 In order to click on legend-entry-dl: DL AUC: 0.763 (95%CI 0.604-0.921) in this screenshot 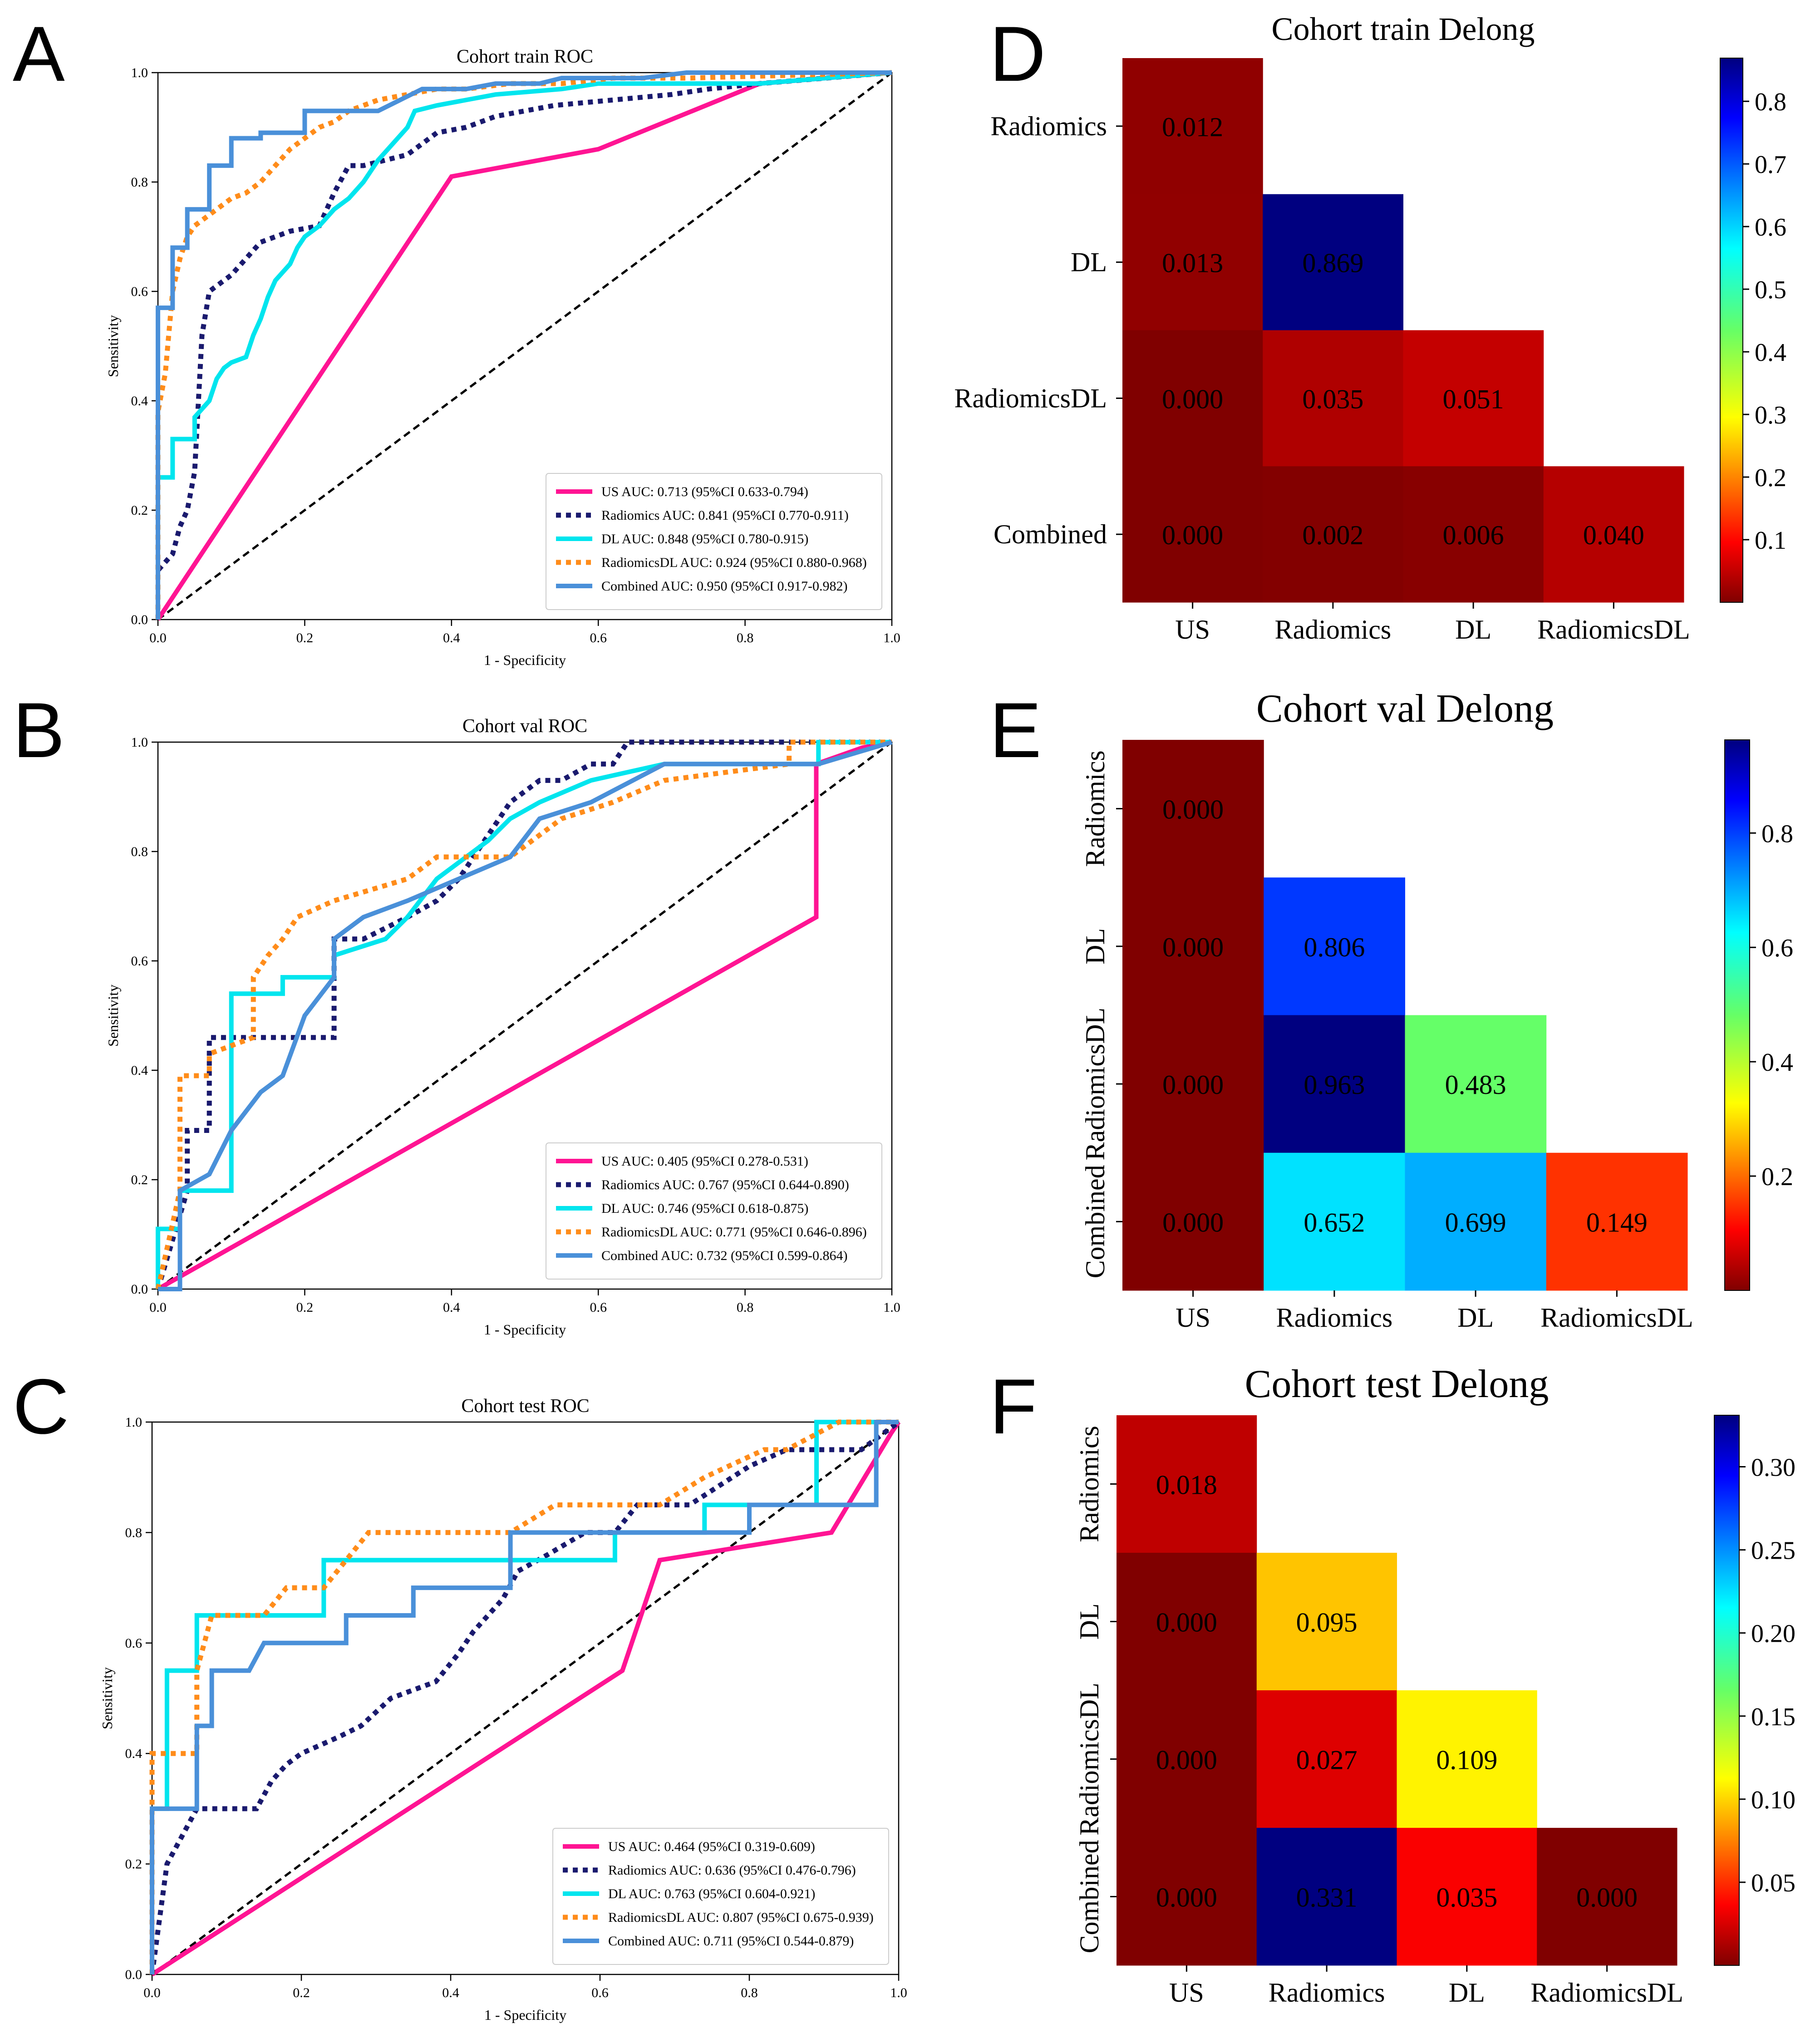, I will do `click(711, 1893)`.